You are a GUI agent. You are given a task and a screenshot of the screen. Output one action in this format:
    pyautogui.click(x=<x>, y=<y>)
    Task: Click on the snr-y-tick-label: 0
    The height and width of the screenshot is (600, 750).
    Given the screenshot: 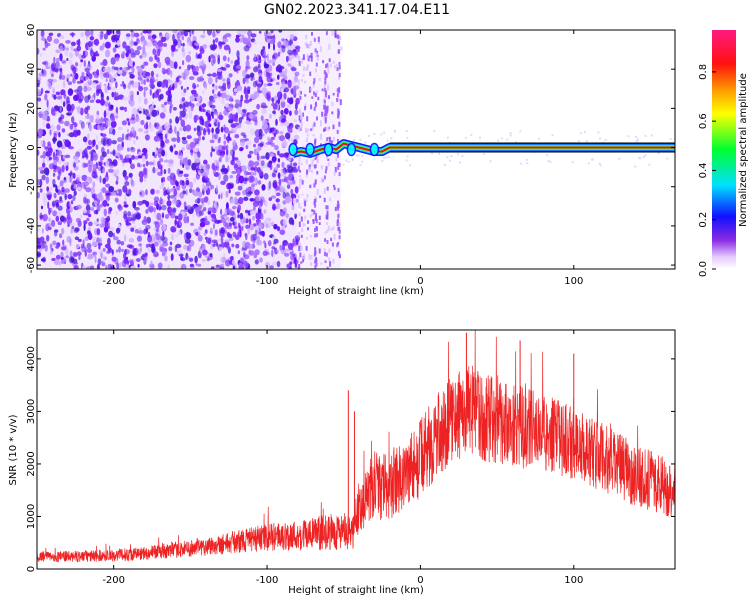 What is the action you would take?
    pyautogui.click(x=31, y=569)
    